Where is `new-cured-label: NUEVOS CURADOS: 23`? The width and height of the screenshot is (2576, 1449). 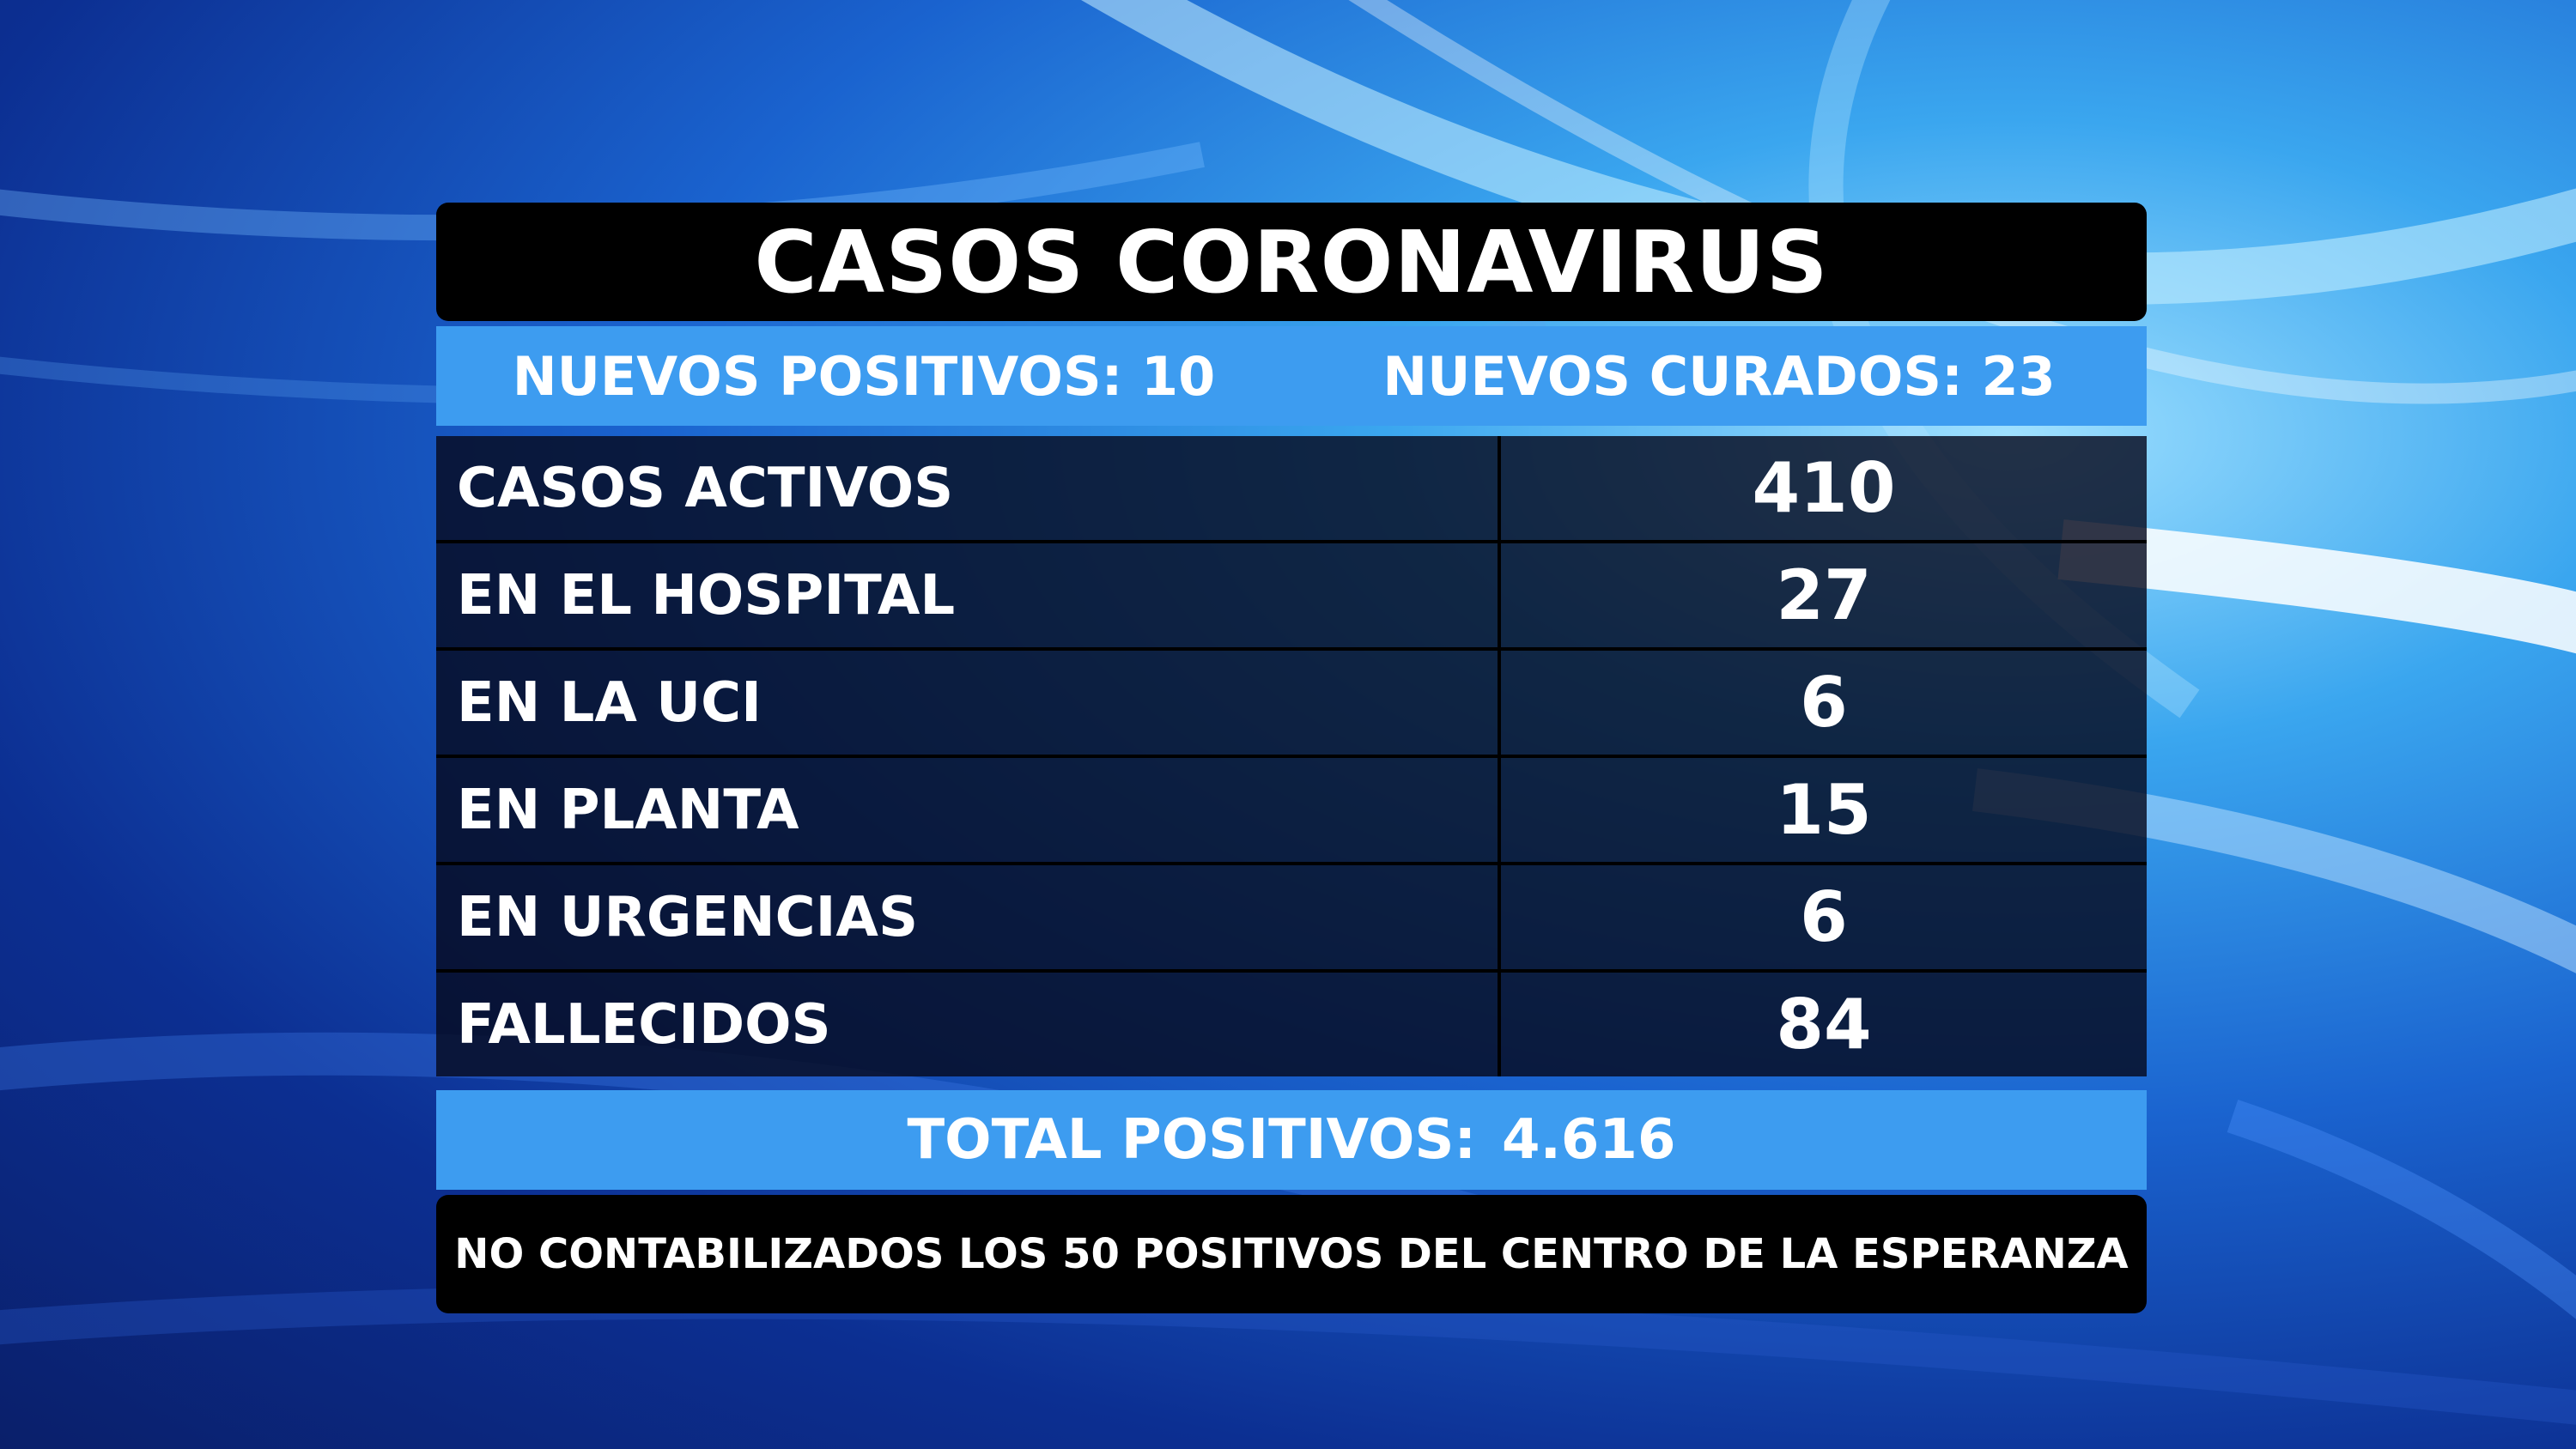 new-cured-label: NUEVOS CURADOS: 23 is located at coordinates (1719, 376).